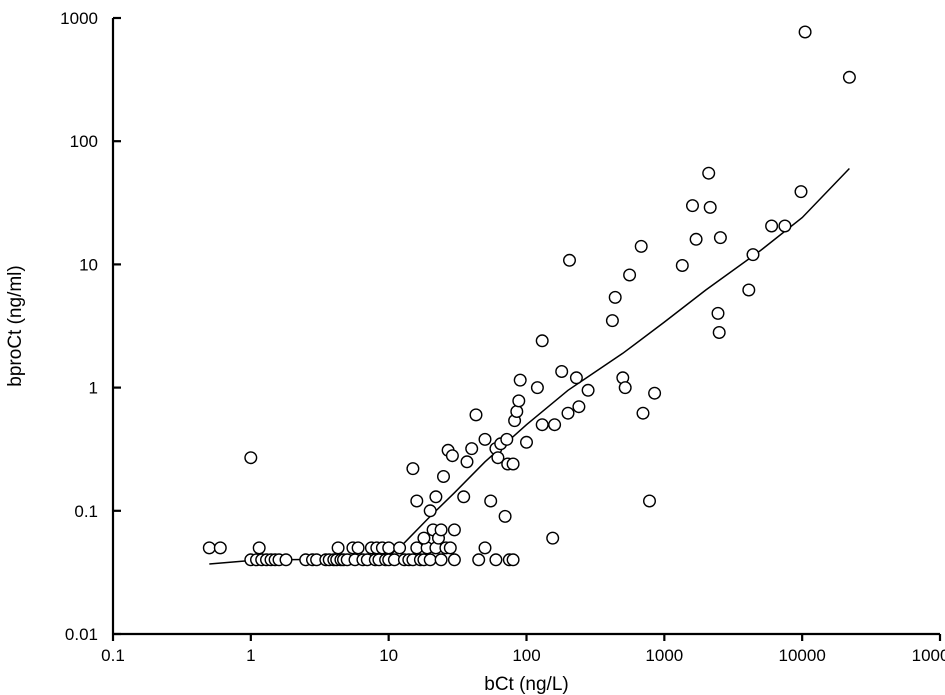 The height and width of the screenshot is (695, 945). Describe the element at coordinates (79, 18) in the screenshot. I see `y-tick-label: 1000` at that location.